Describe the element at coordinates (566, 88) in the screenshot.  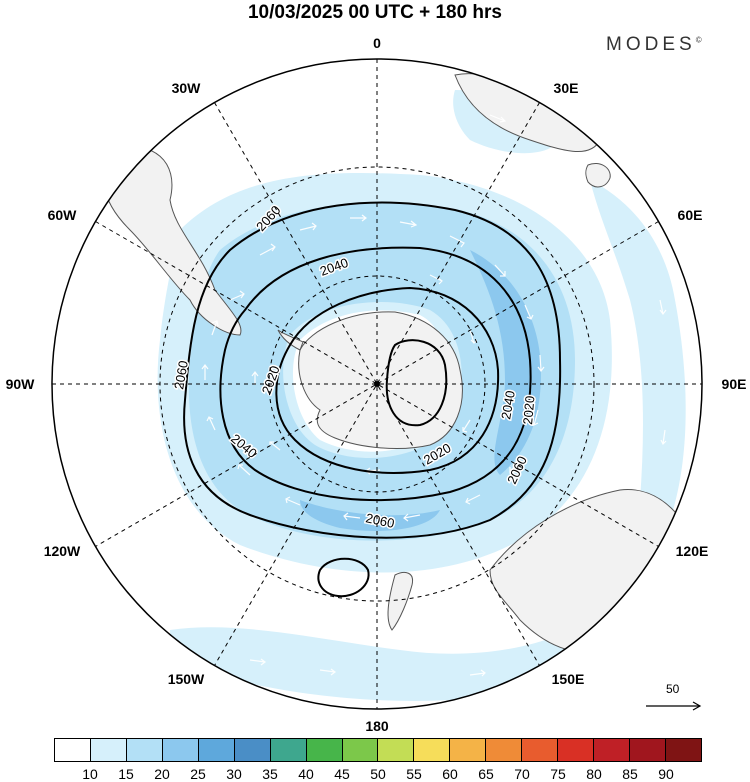
I see `lon-label-30e: 30E` at that location.